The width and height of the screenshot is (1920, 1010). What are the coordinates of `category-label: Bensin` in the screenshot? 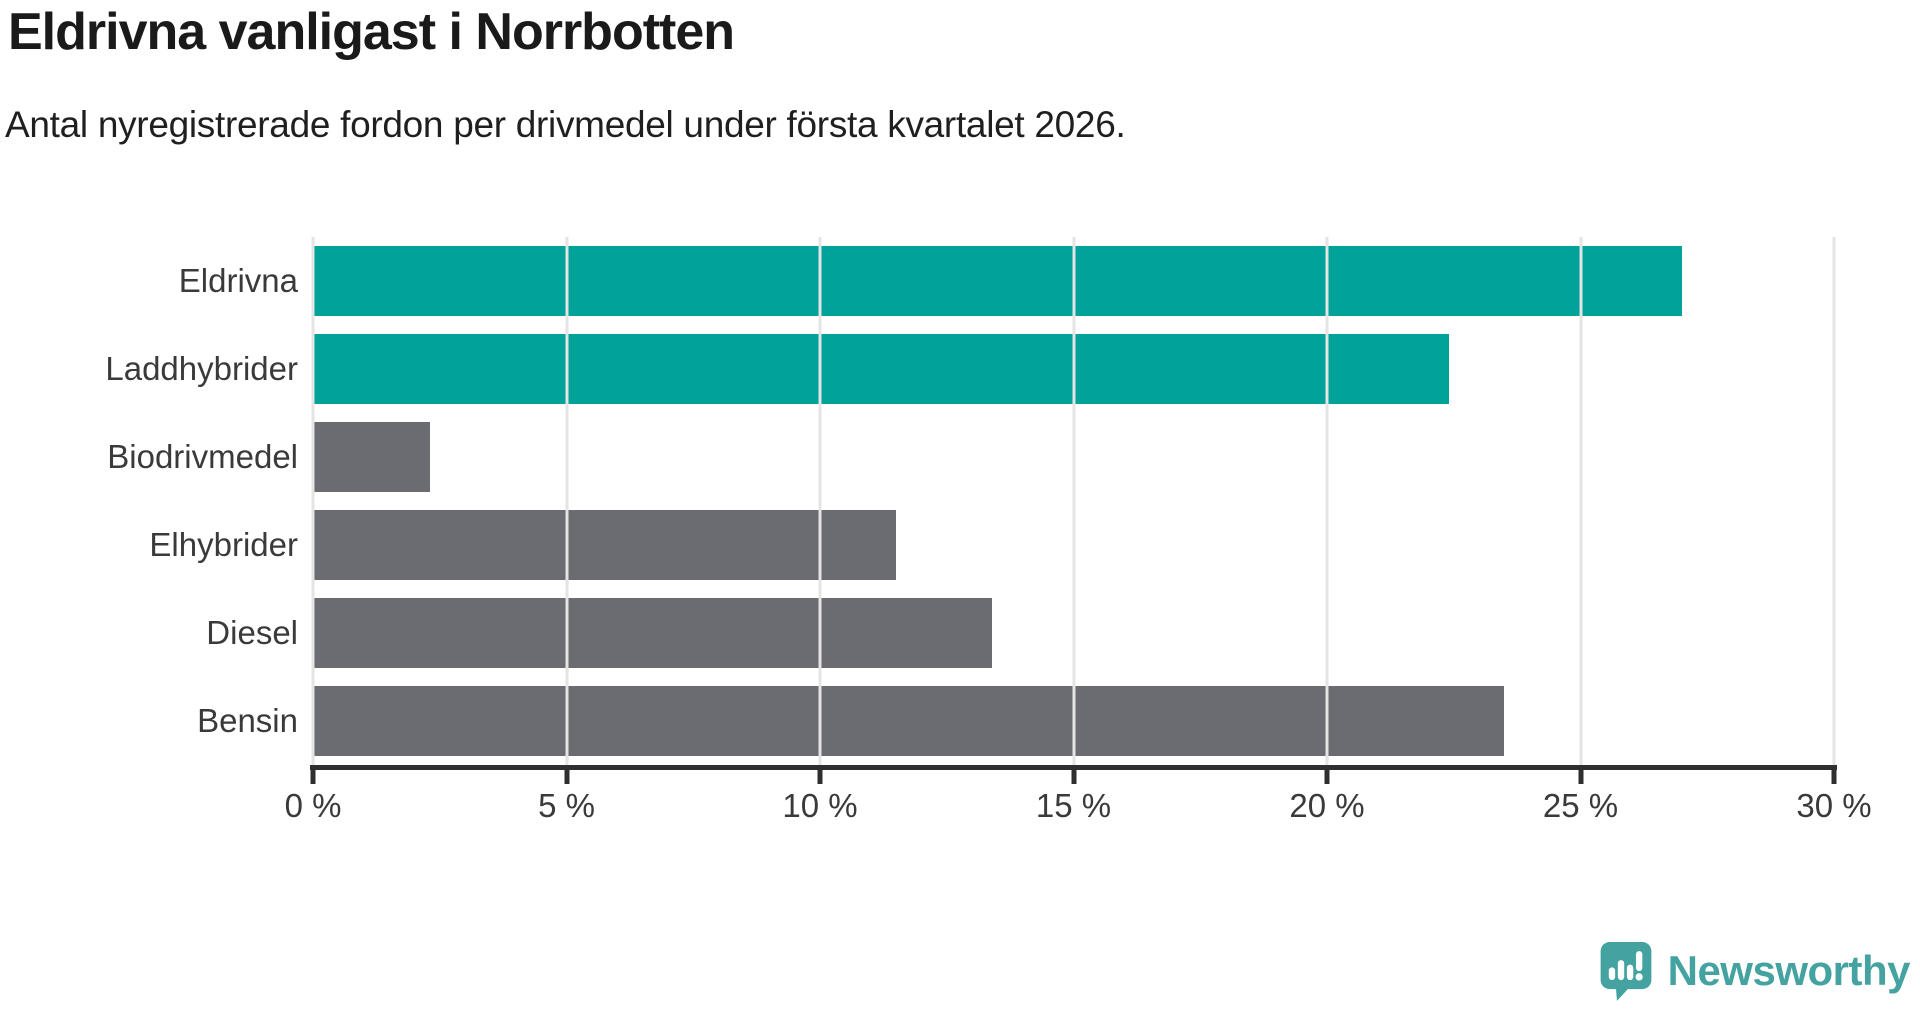 It's located at (247, 720).